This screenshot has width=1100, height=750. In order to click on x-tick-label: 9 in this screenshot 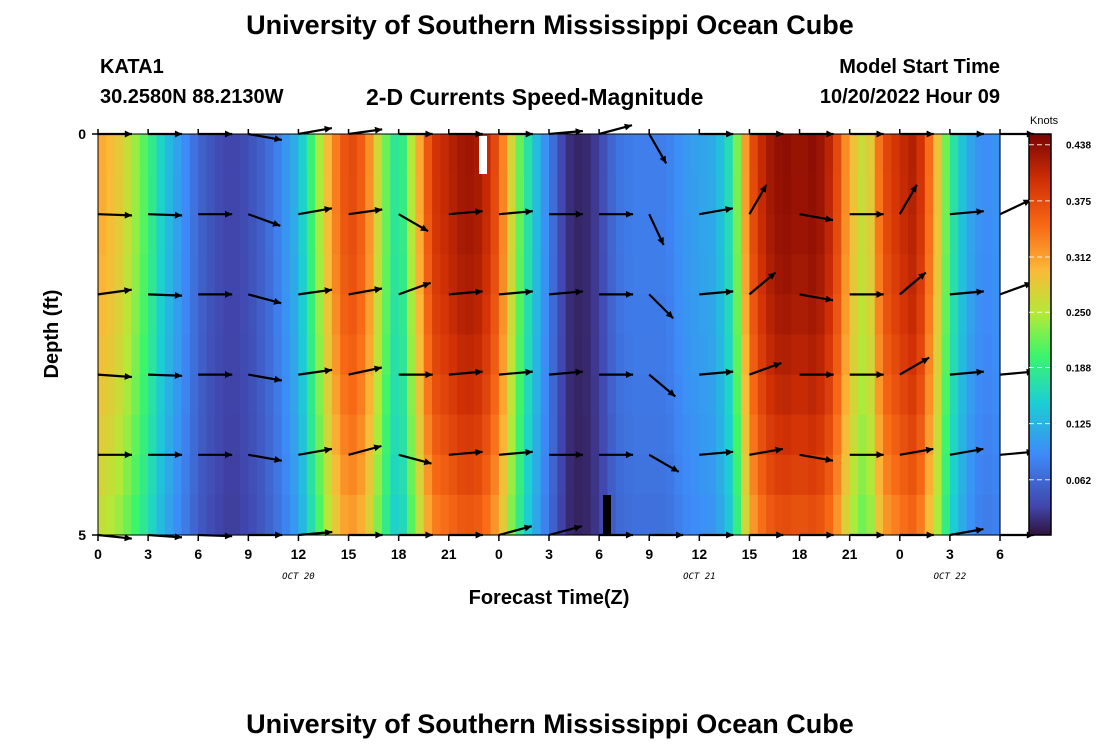, I will do `click(649, 554)`.